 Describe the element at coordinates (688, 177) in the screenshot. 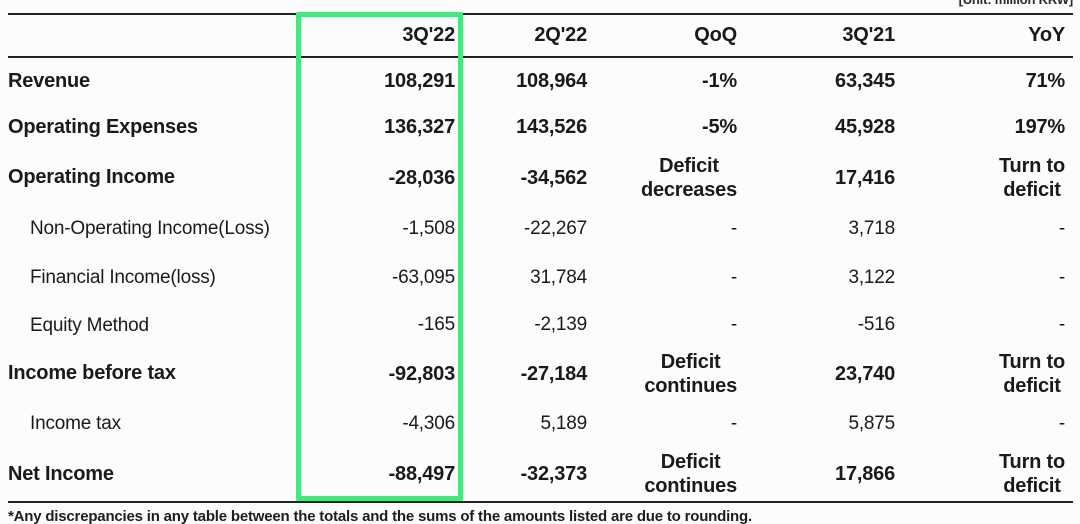

I see `cell-qoq: Deficit decreases` at that location.